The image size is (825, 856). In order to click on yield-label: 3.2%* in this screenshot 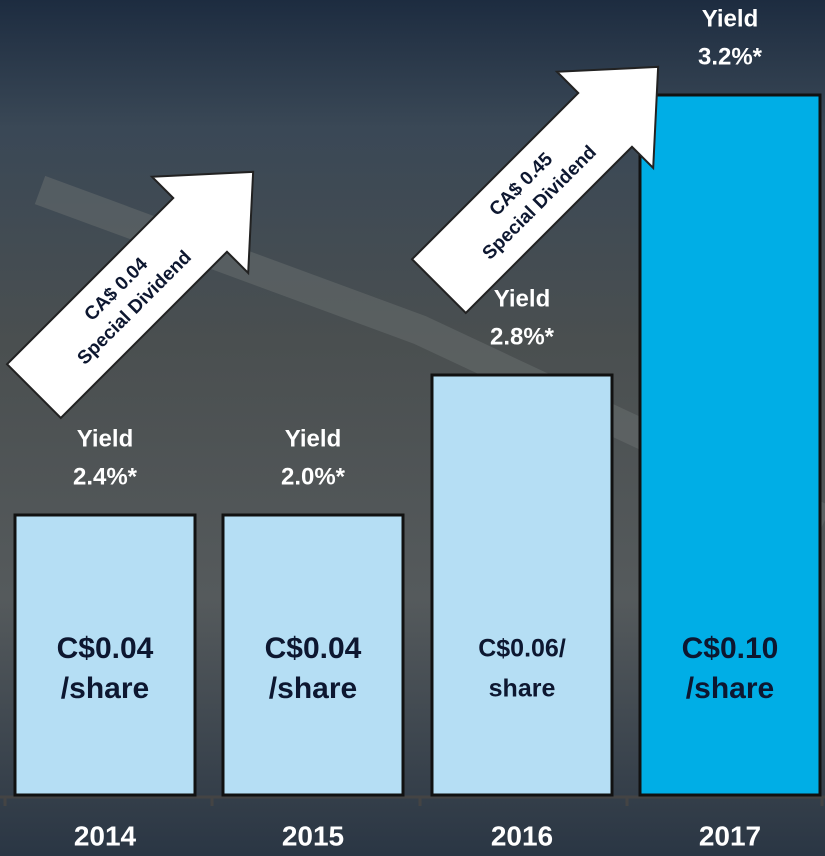, I will do `click(730, 56)`.